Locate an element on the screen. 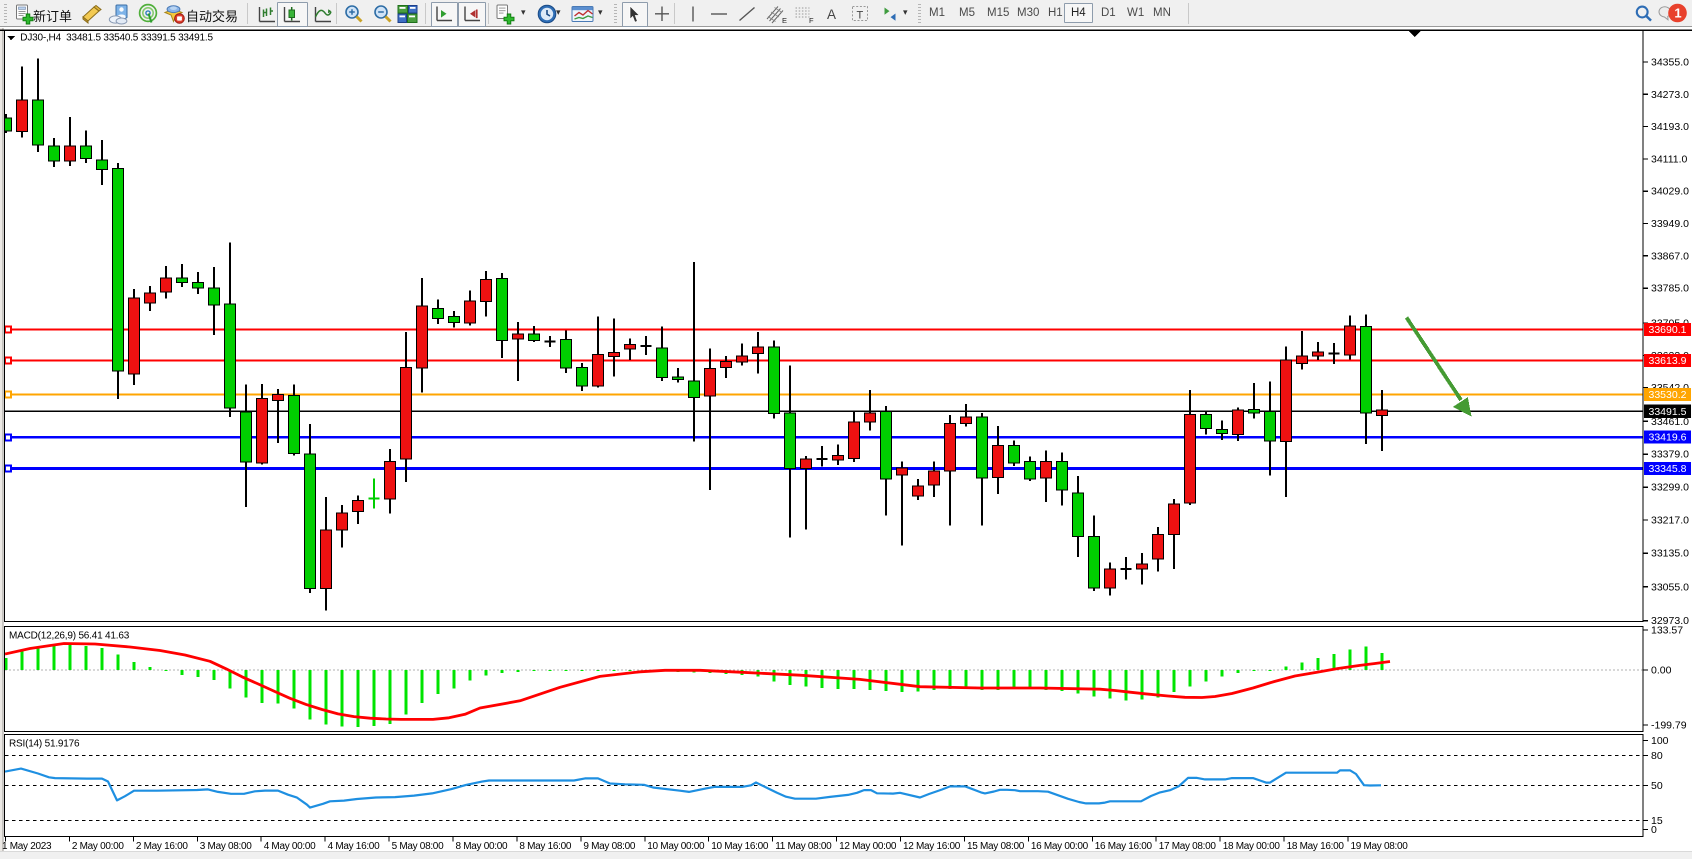 This screenshot has height=859, width=1692. svg-text: 133.57 is located at coordinates (1667, 631).